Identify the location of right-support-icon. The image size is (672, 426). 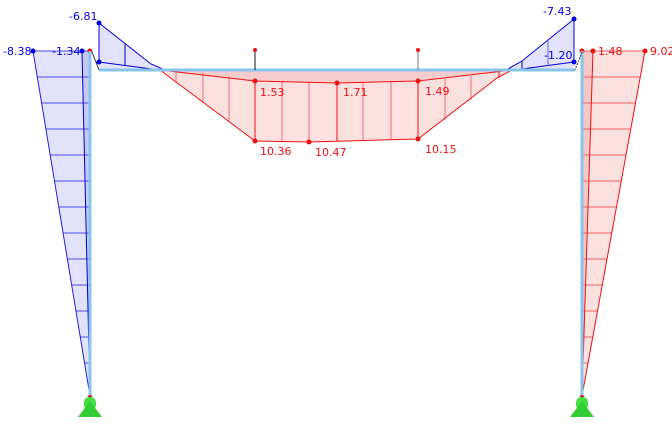
(582, 406).